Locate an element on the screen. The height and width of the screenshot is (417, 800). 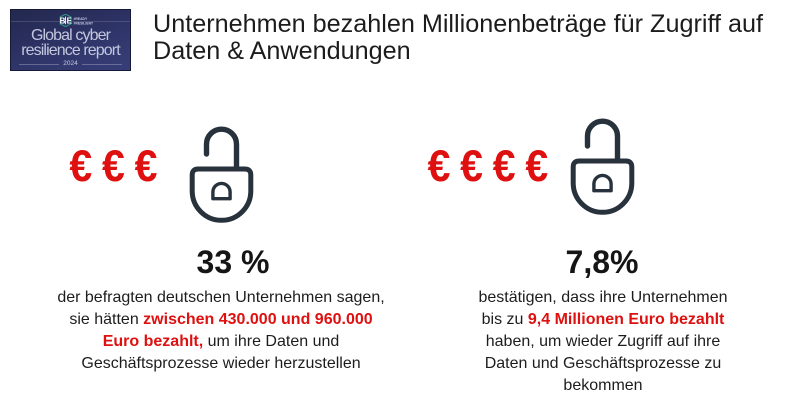
svg-text: #RESILIENT is located at coordinates (84, 23).